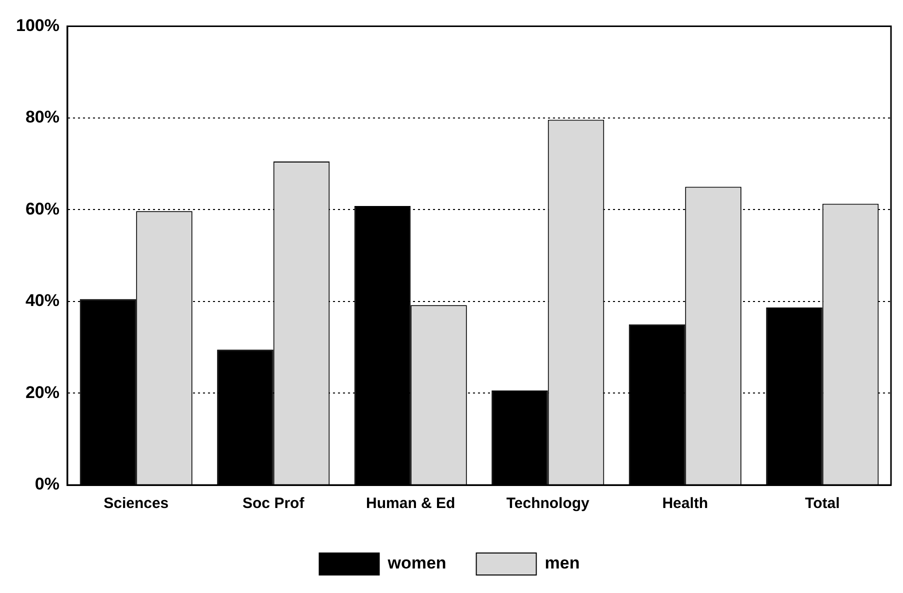 The image size is (903, 593). I want to click on y-tick-label: 100%, so click(38, 25).